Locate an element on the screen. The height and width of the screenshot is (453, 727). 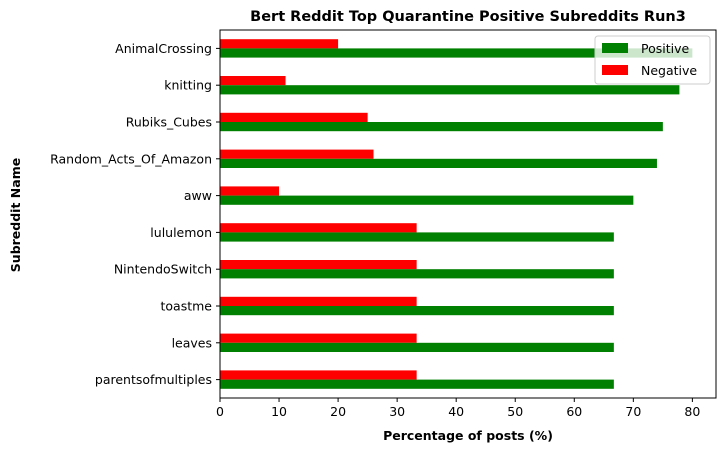
legend-swatch-positive is located at coordinates (615, 48).